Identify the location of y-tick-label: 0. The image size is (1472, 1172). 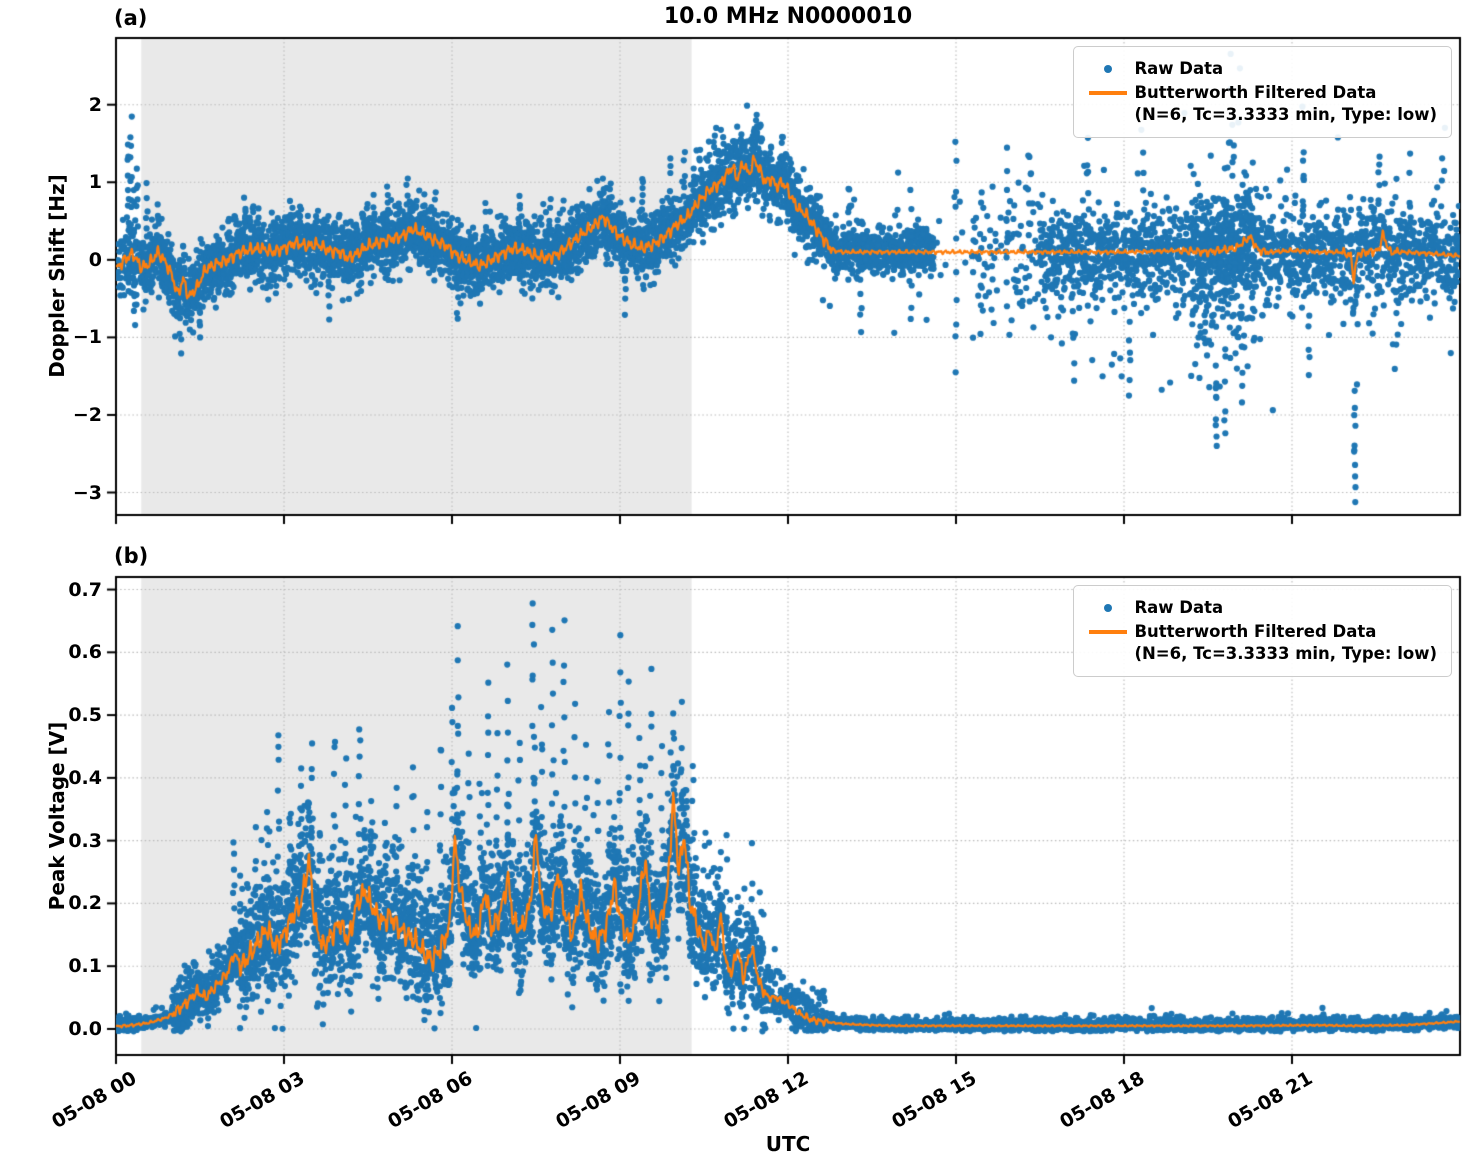
(95, 259).